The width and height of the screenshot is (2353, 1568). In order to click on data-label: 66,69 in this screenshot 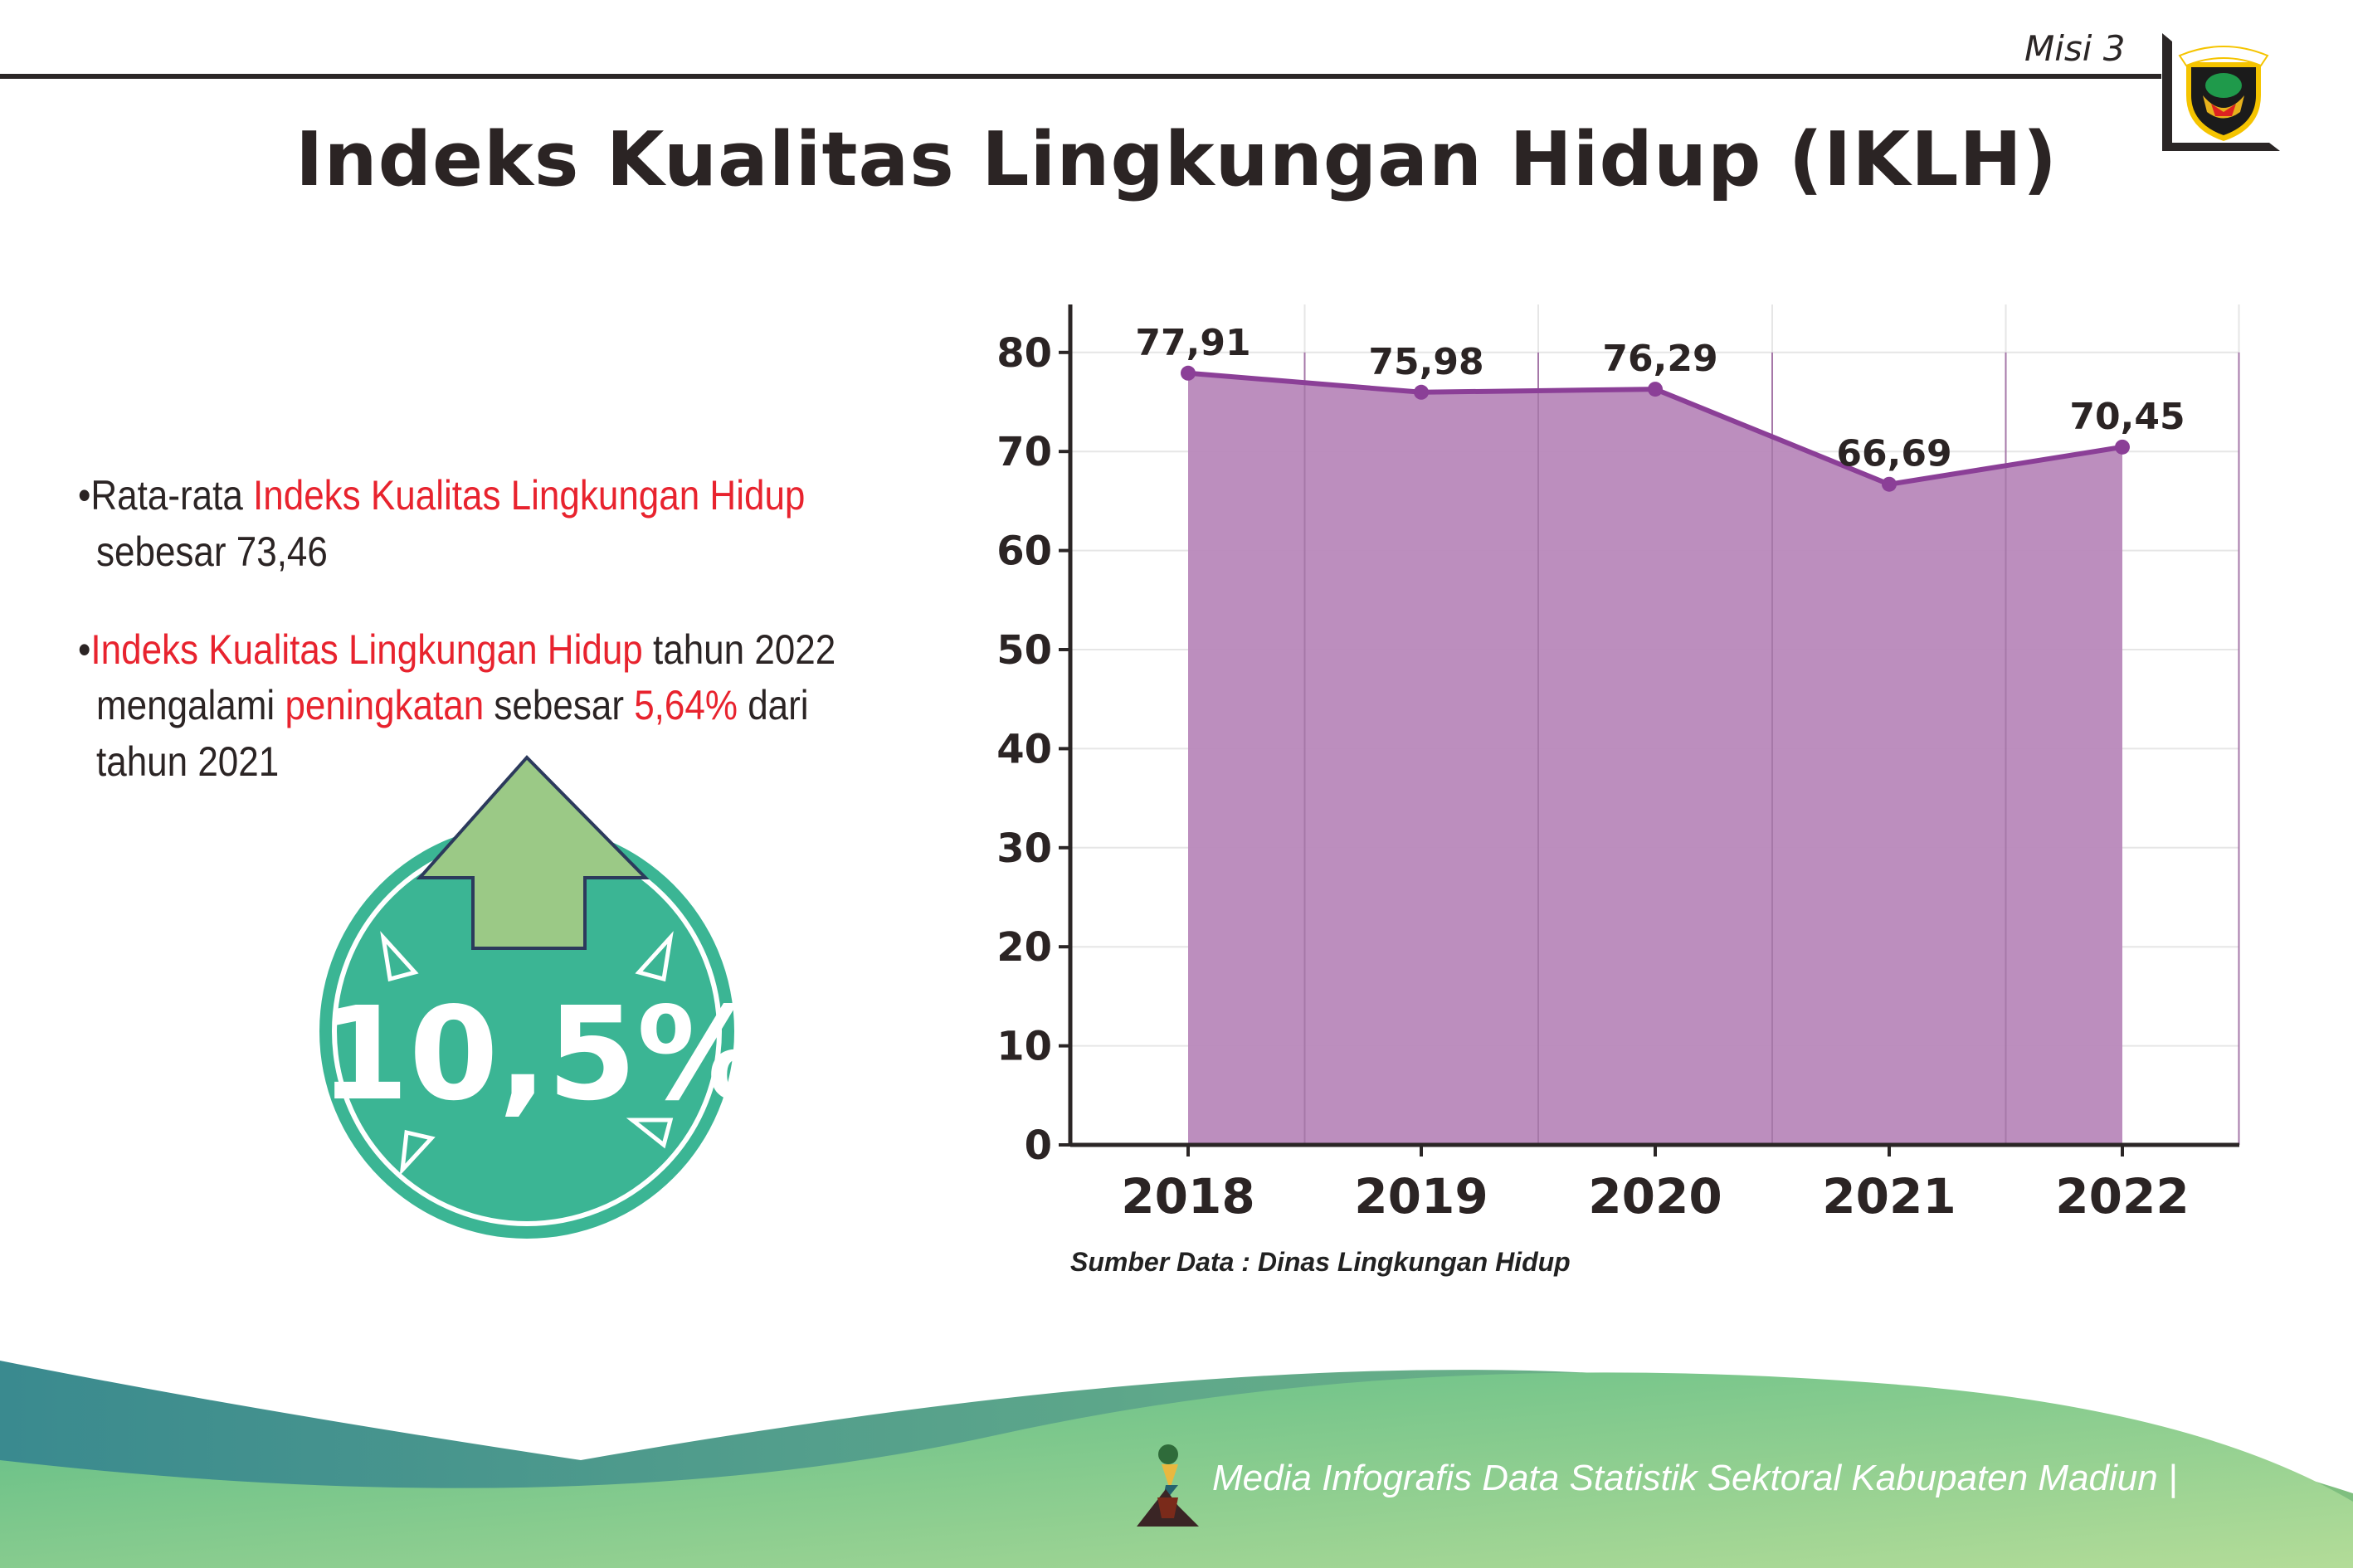, I will do `click(1893, 454)`.